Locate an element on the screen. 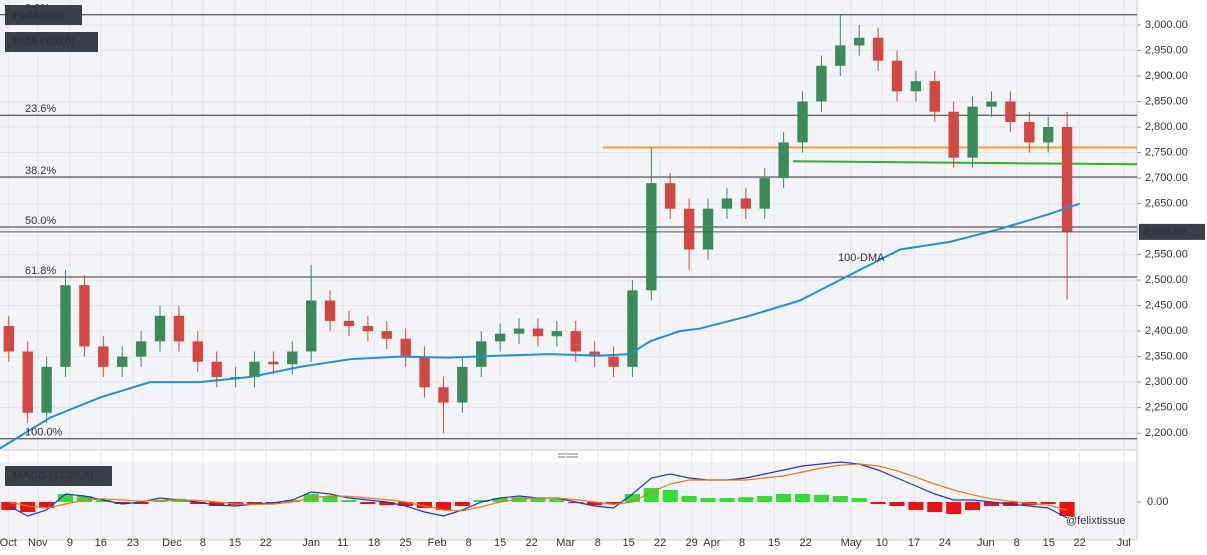 This screenshot has height=555, width=1207. fib-label: 50.0% is located at coordinates (40, 221).